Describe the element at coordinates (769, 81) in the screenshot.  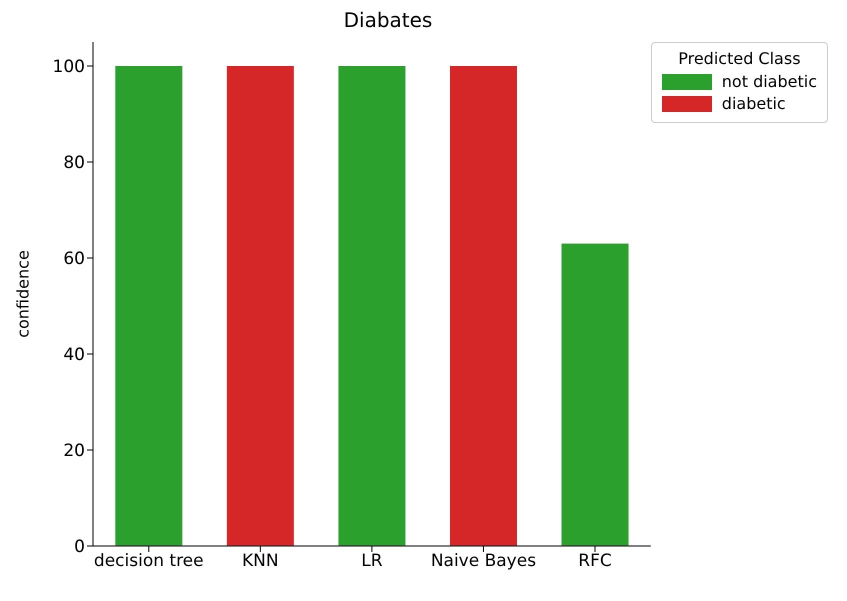
I see `legend-label: not diabetic` at that location.